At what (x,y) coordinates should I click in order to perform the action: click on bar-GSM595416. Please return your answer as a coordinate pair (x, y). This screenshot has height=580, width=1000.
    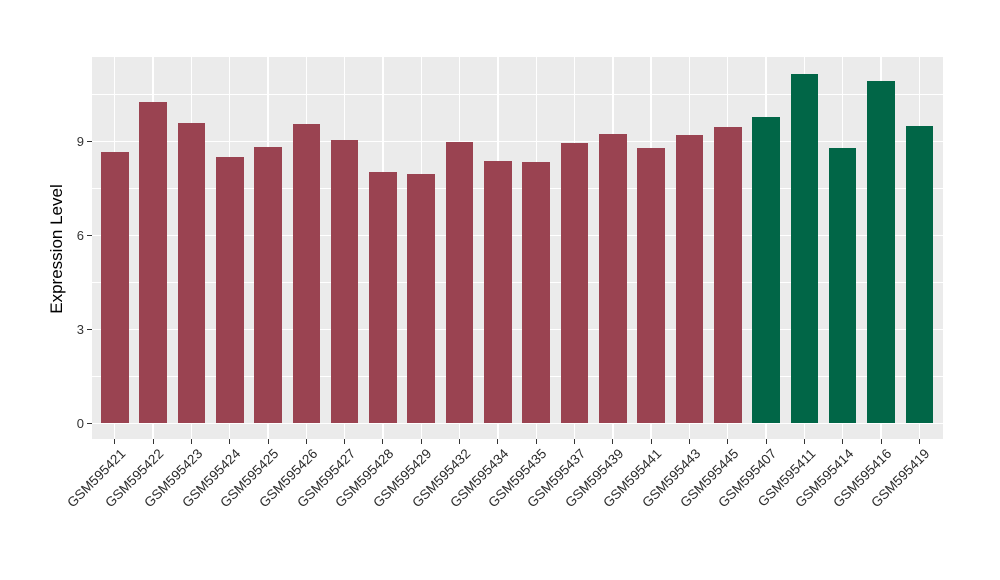
    Looking at the image, I should click on (881, 252).